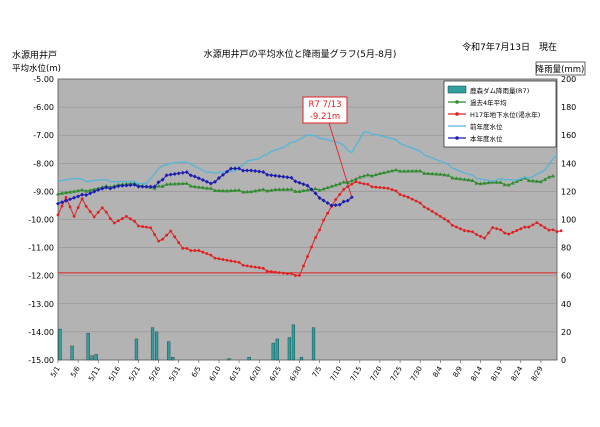 This screenshot has height=427, width=600. Describe the element at coordinates (55, 372) in the screenshot. I see `x-tick-label: 5/1` at that location.